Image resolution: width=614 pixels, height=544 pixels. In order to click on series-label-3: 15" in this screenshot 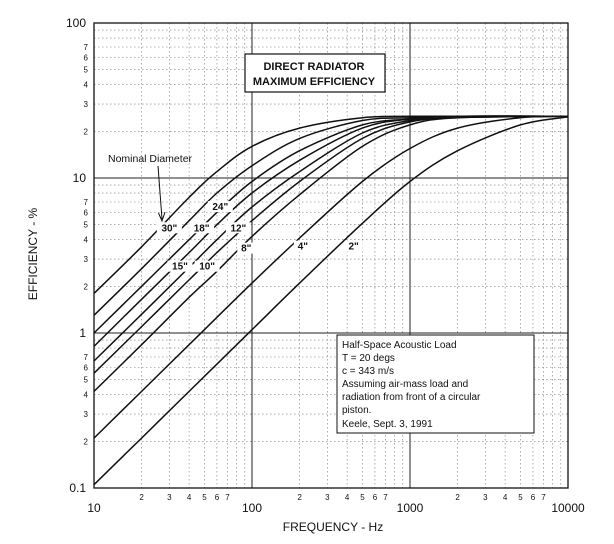, I will do `click(180, 267)`.